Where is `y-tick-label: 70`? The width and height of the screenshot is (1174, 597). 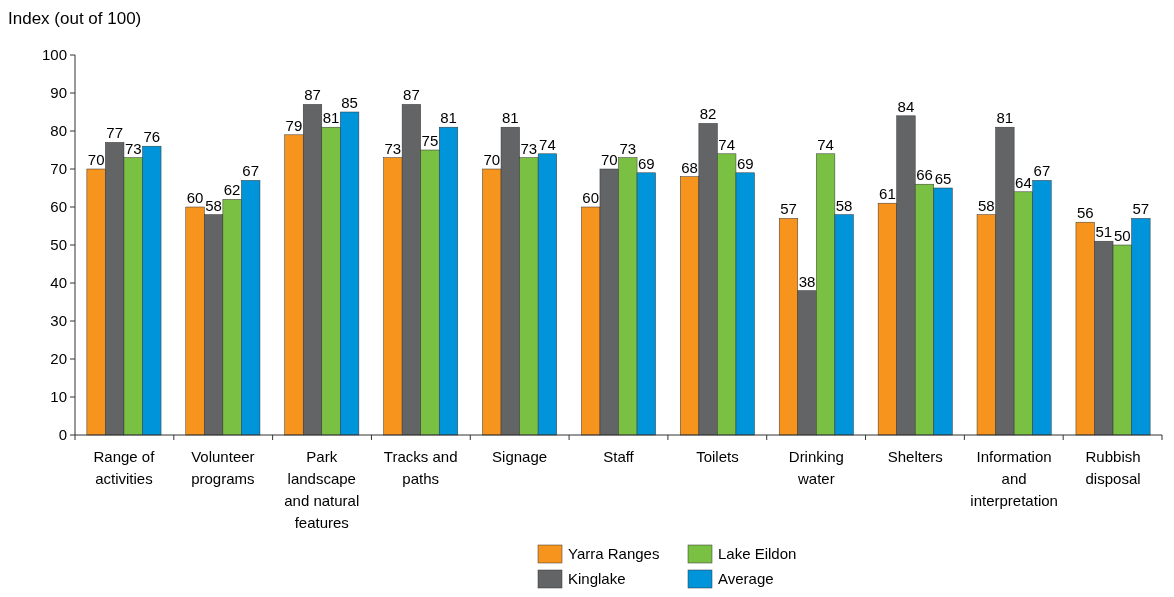 y-tick-label: 70 is located at coordinates (58, 168).